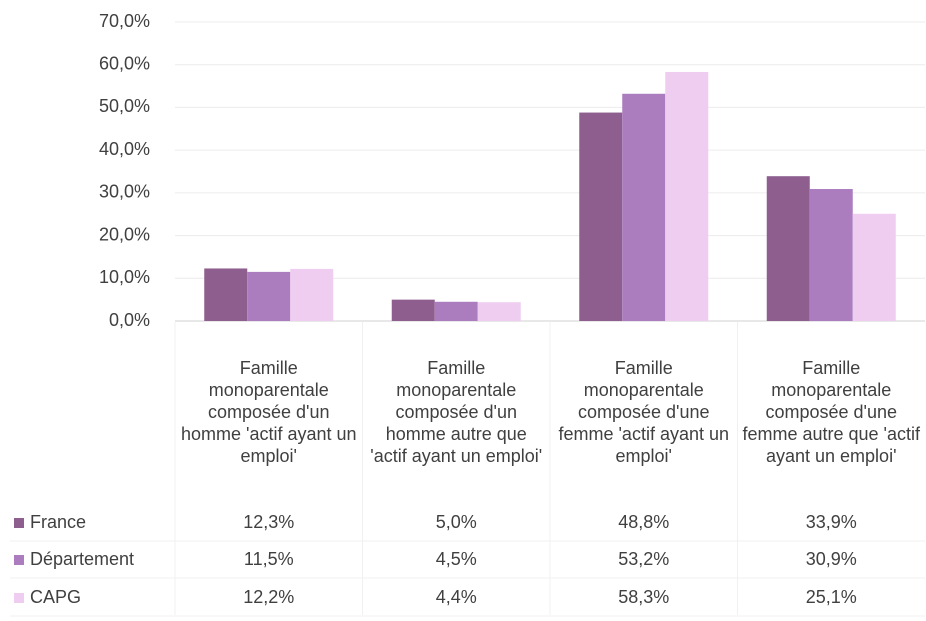 This screenshot has width=926, height=621. What do you see at coordinates (124, 106) in the screenshot?
I see `y-tick-label: 50,0%` at bounding box center [124, 106].